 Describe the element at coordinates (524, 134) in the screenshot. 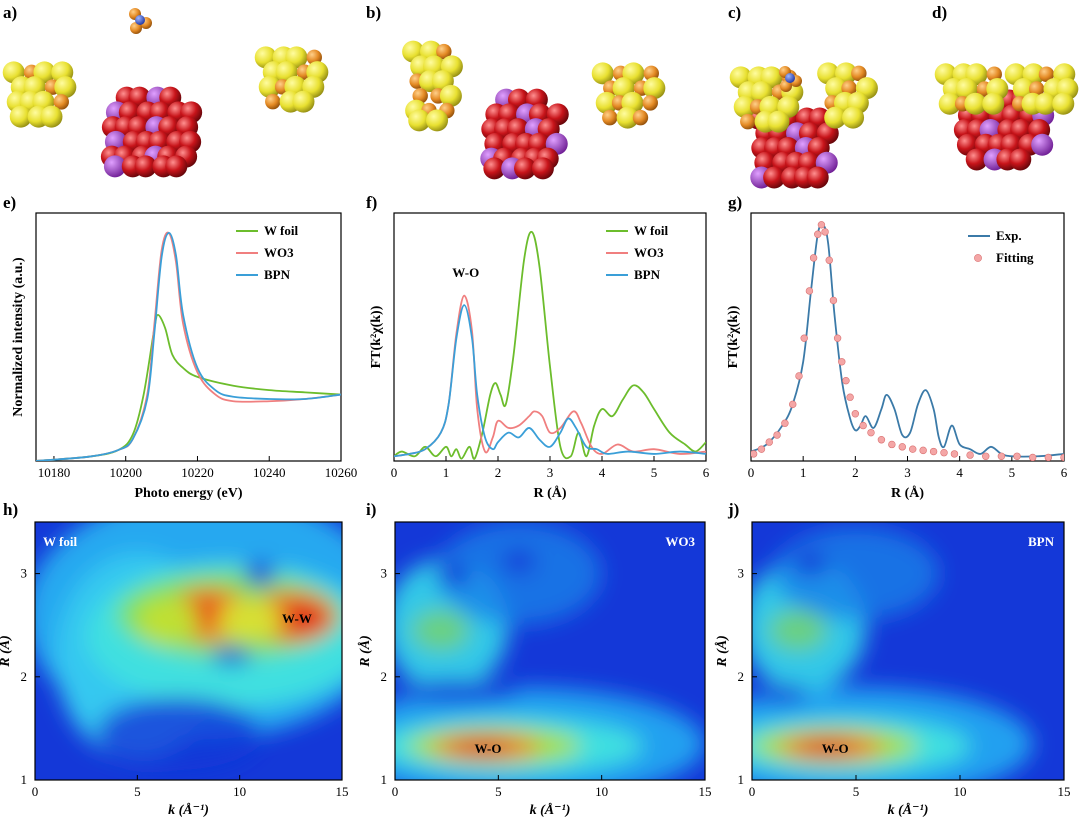

I see `cluster-b-center` at that location.